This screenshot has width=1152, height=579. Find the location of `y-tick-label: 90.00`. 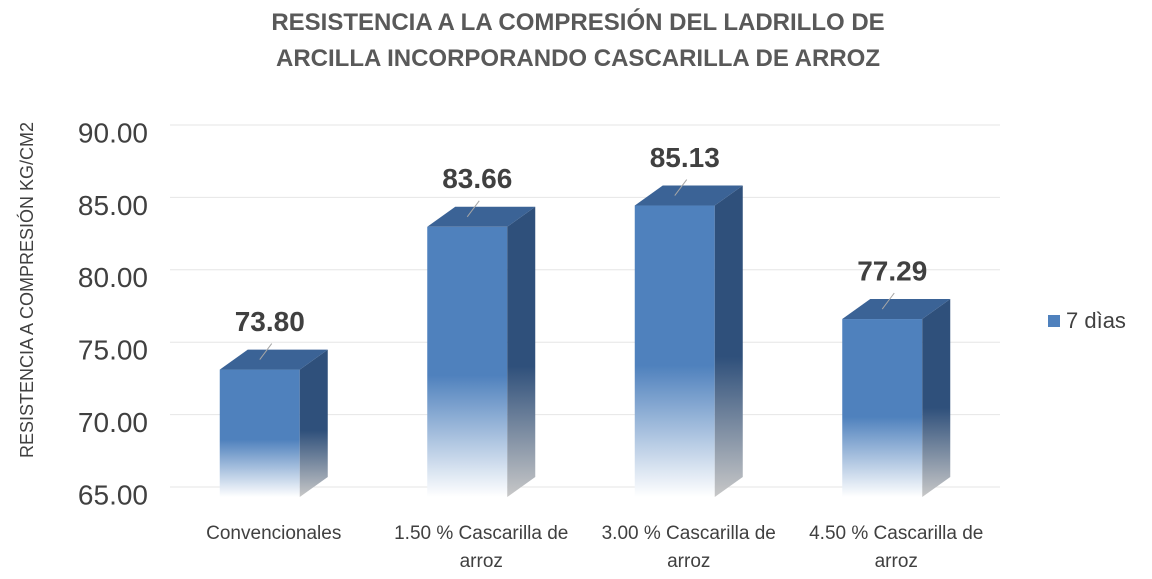

y-tick-label: 90.00 is located at coordinates (113, 132).